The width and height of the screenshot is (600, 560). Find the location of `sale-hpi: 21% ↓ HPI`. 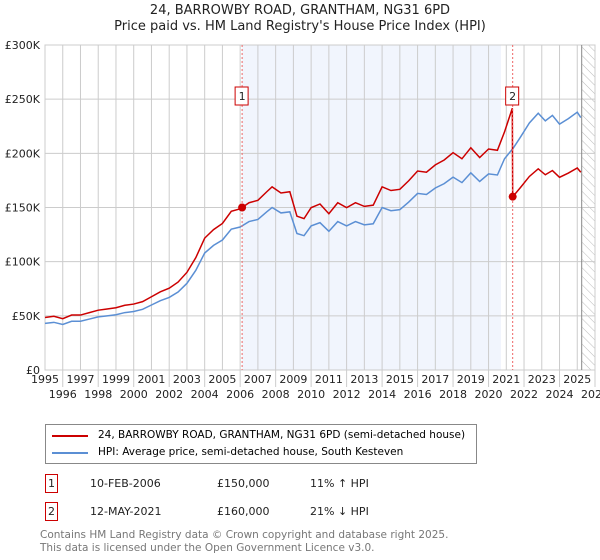

sale-hpi: 21% ↓ HPI is located at coordinates (339, 511).